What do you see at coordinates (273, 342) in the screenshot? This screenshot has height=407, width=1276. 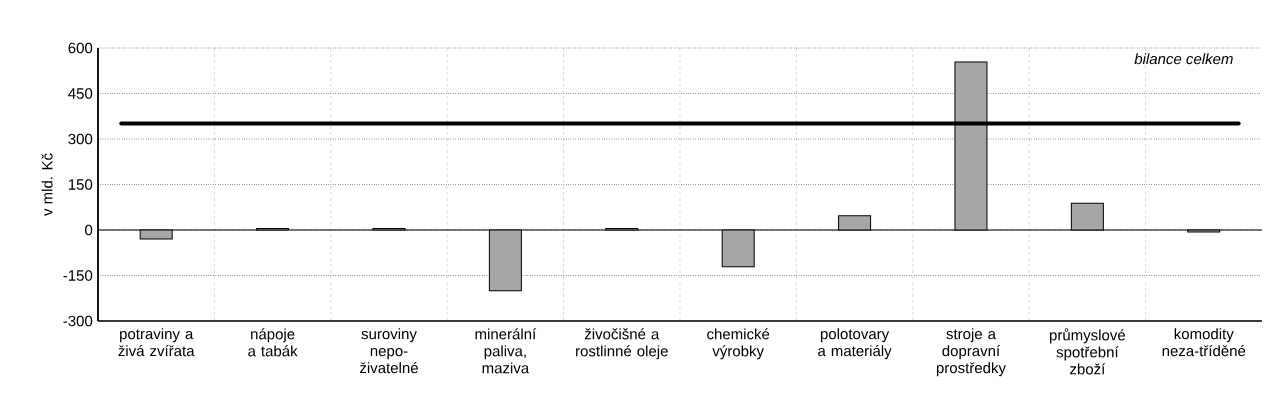 I see `x-tick-label: nápoje a tabák` at bounding box center [273, 342].